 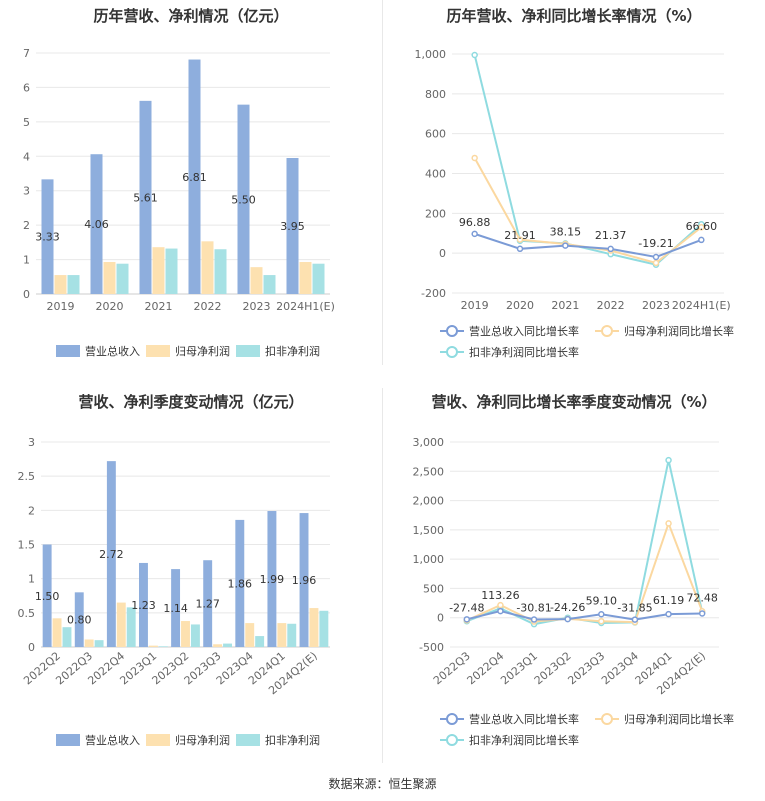 What do you see at coordinates (574, 16) in the screenshot?
I see `annual-growth-title: 历年营收、净利同比增长率情况（%）` at bounding box center [574, 16].